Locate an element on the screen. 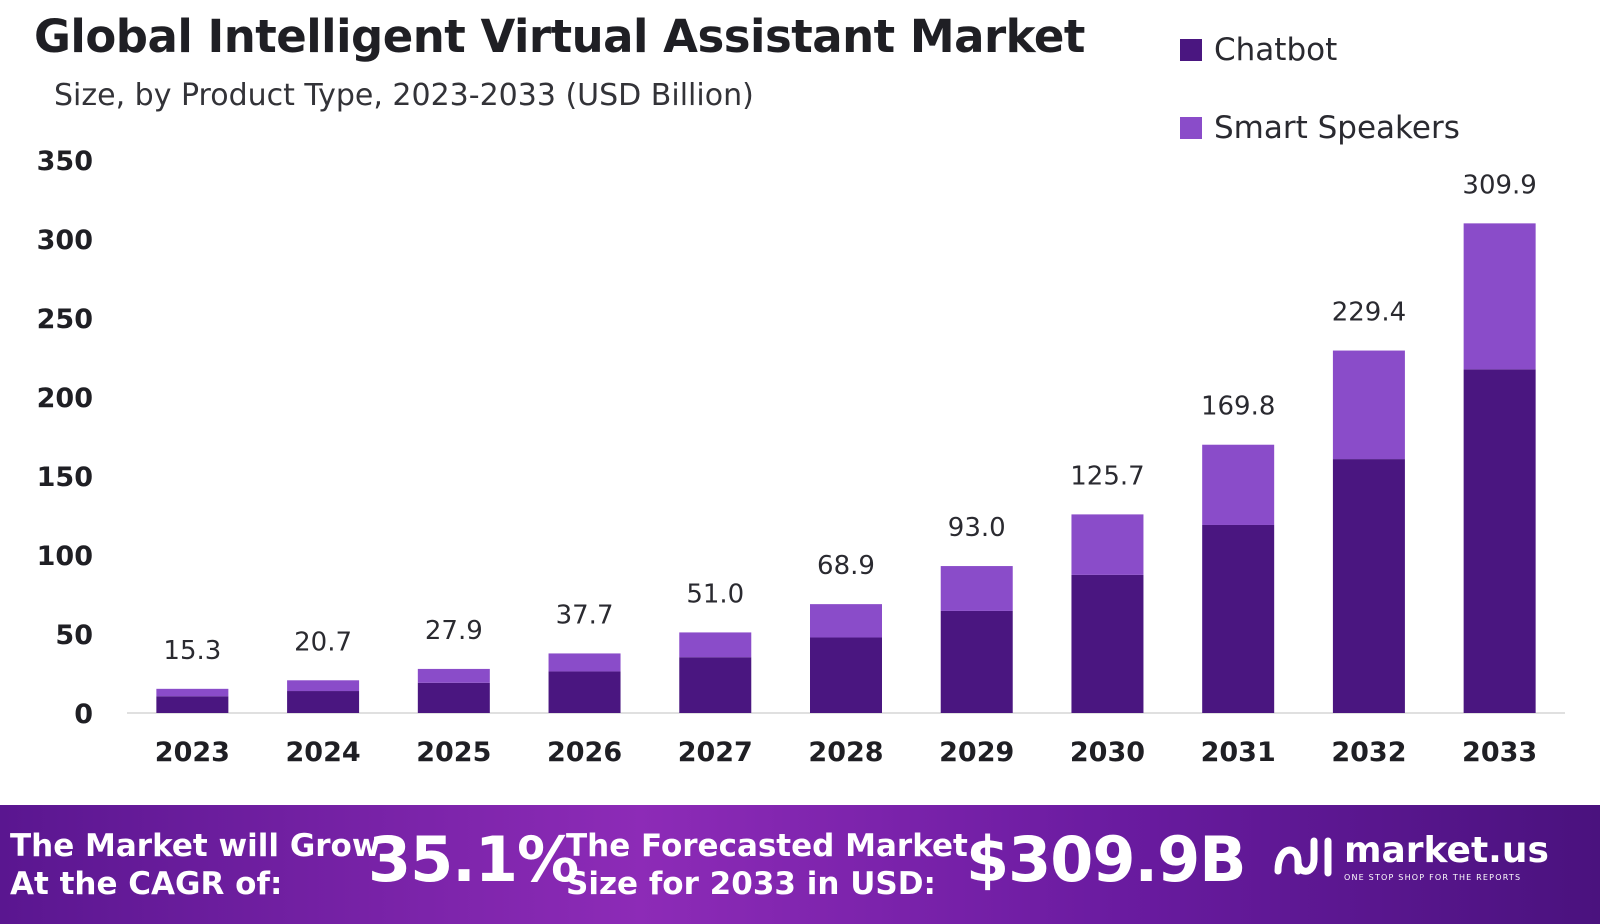  x-tick-label-2028: 2028 is located at coordinates (845, 752).